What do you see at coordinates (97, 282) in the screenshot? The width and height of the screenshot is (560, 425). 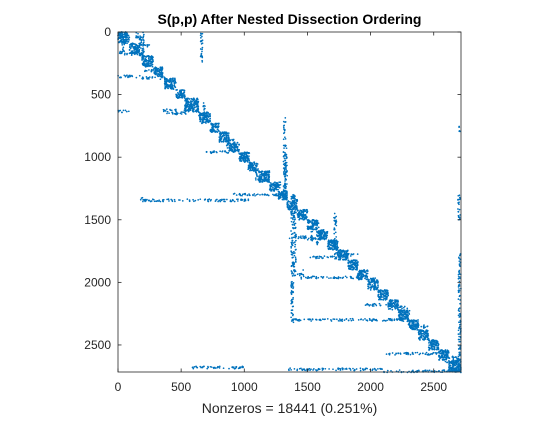 I see `y-tick-label: 2000` at bounding box center [97, 282].